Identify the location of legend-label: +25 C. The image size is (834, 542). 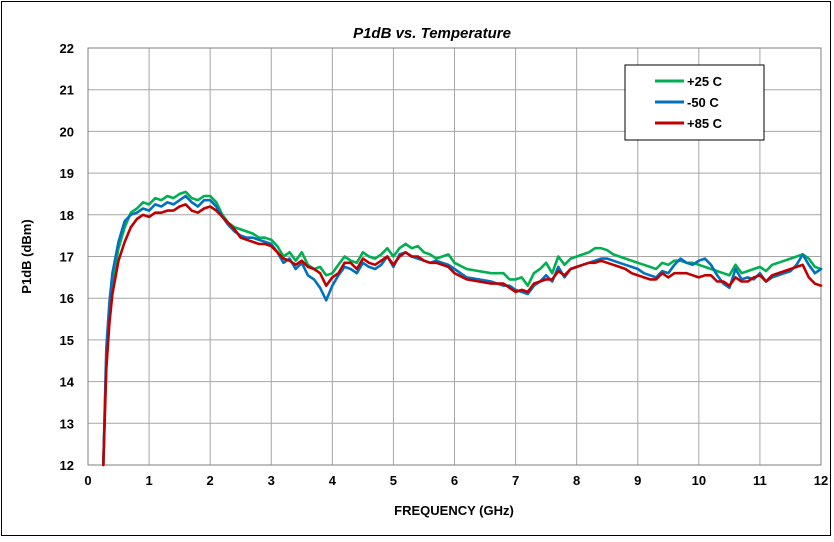
(705, 81).